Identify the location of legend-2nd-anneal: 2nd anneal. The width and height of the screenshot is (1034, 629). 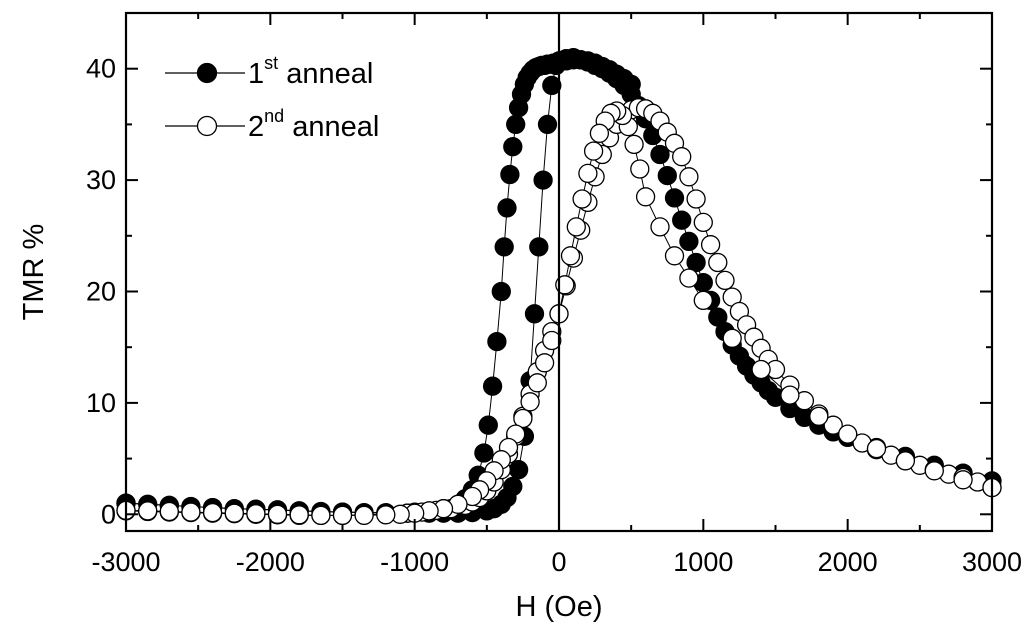
(272, 124).